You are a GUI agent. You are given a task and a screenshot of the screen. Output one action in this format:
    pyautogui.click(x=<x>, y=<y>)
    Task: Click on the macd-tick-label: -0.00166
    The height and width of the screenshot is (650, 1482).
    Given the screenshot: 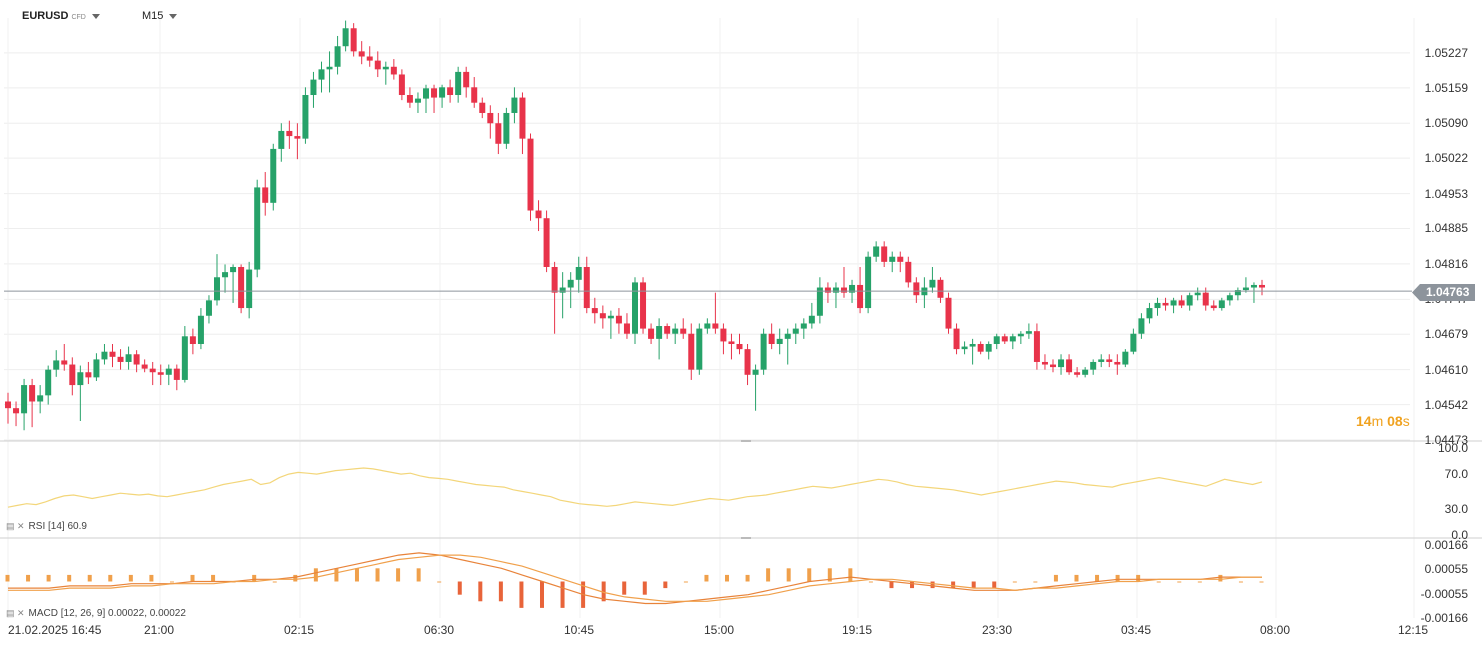 What is the action you would take?
    pyautogui.click(x=1444, y=618)
    